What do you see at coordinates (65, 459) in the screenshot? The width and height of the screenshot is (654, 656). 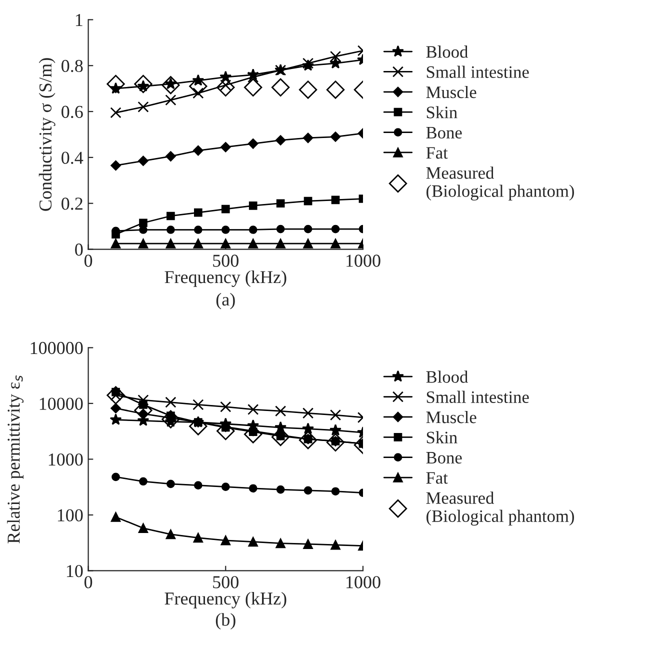 I see `y-tick-label: 1000` at bounding box center [65, 459].